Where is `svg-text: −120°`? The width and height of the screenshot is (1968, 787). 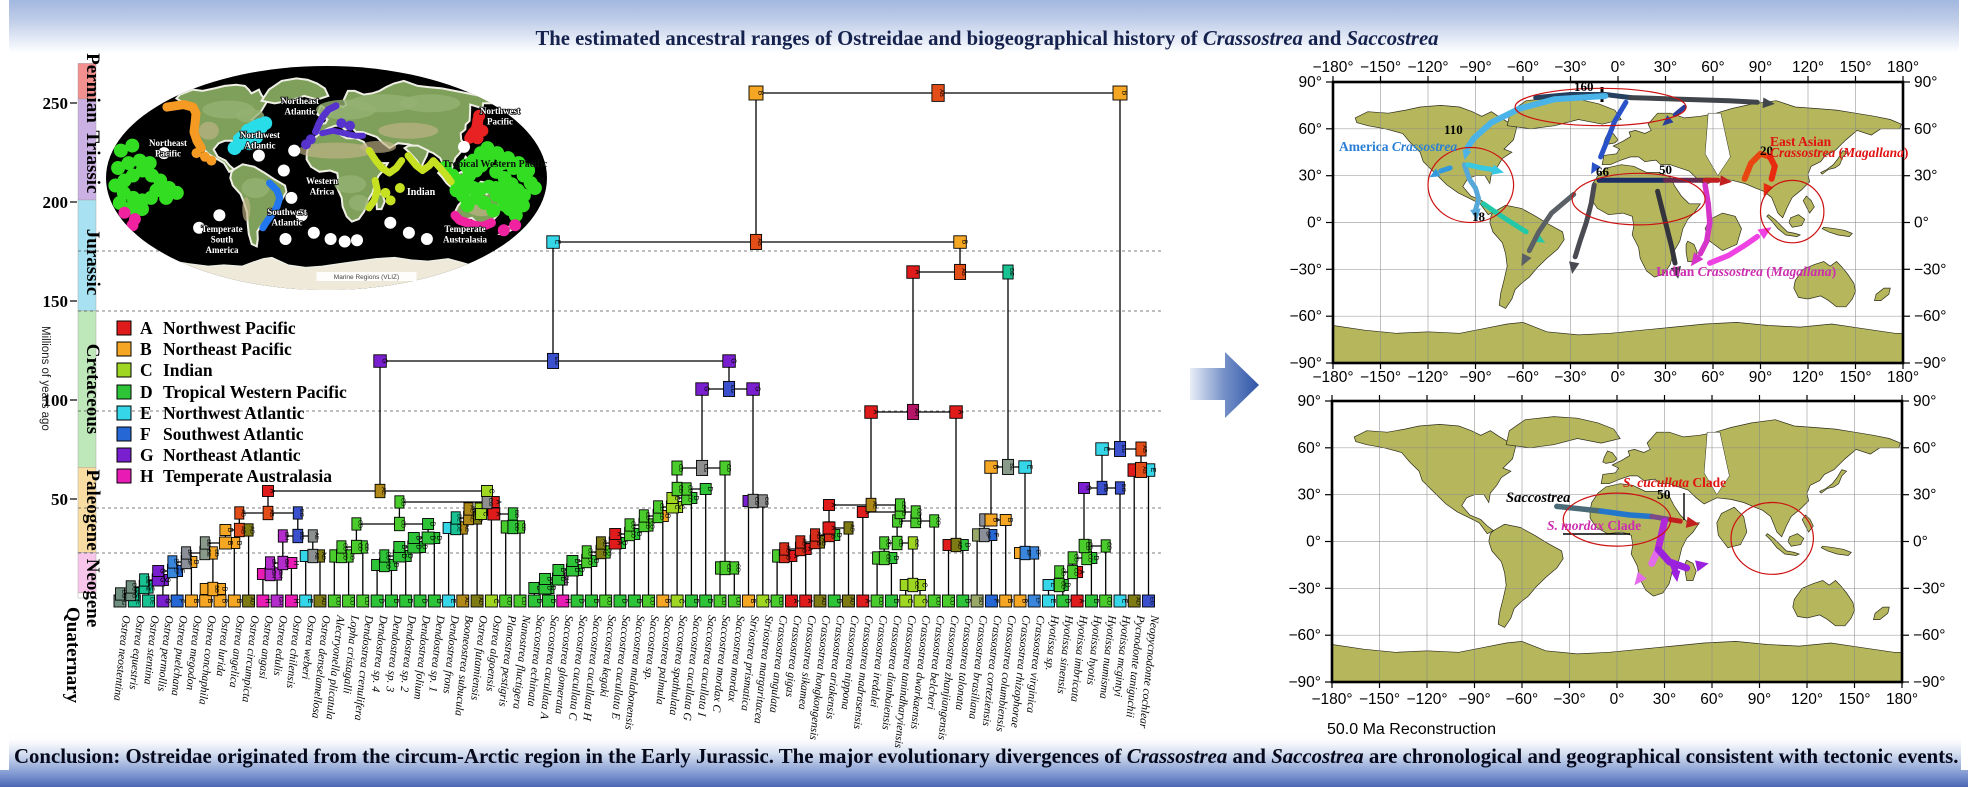
svg-text: −120° is located at coordinates (1426, 699).